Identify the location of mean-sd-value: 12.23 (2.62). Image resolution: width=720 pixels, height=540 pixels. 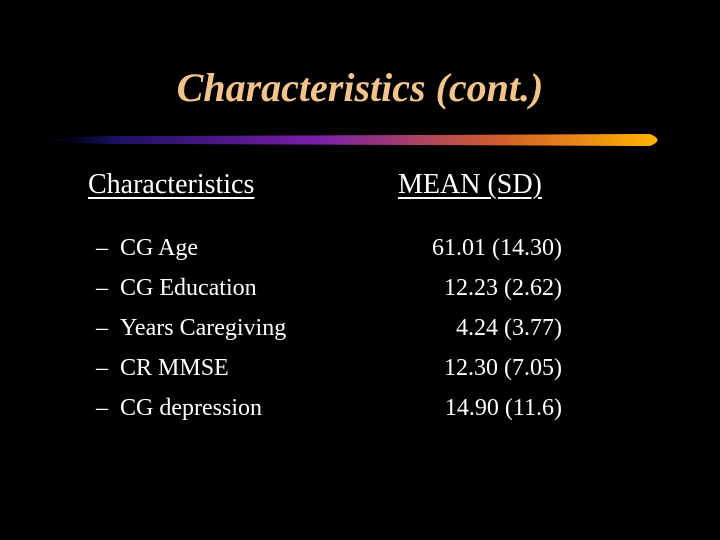
(503, 288).